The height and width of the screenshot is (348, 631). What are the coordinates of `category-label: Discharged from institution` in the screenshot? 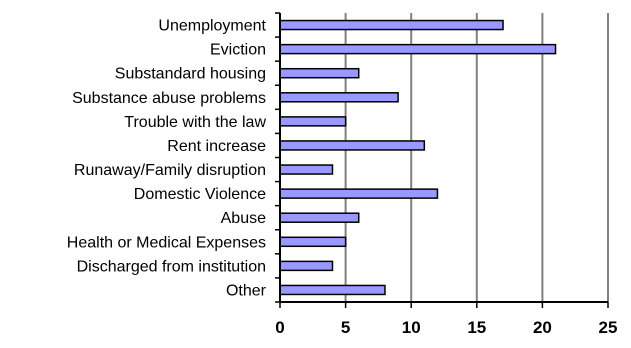 It's located at (171, 266).